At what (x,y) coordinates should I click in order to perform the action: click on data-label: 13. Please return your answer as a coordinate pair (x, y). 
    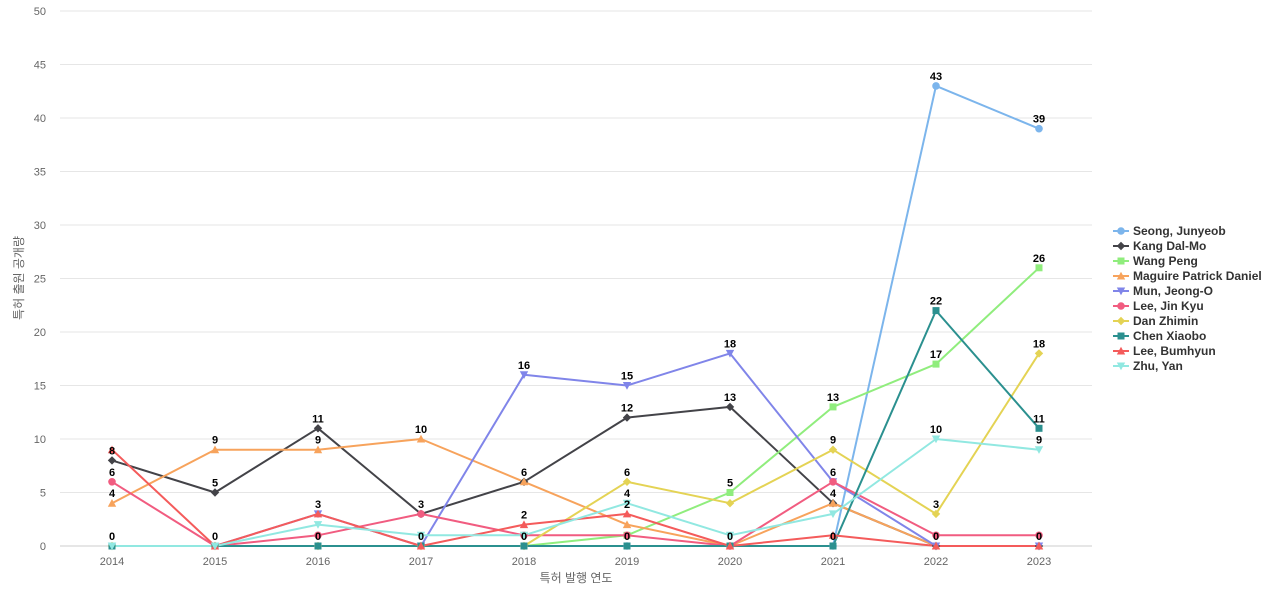
    Looking at the image, I should click on (833, 398).